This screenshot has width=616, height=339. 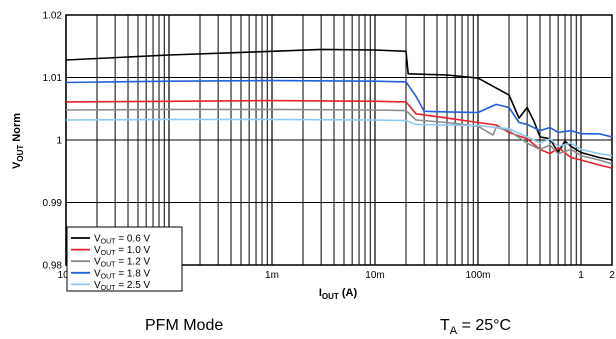 What do you see at coordinates (59, 141) in the screenshot?
I see `y-tick-label: 1` at bounding box center [59, 141].